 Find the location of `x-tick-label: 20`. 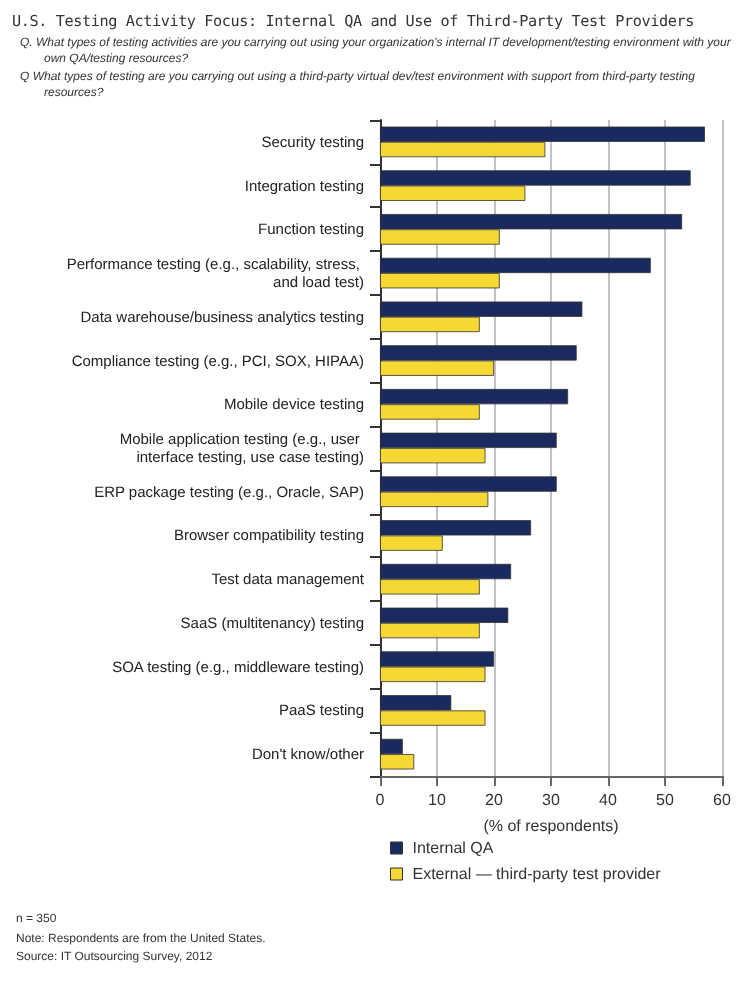

x-tick-label: 20 is located at coordinates (494, 800).